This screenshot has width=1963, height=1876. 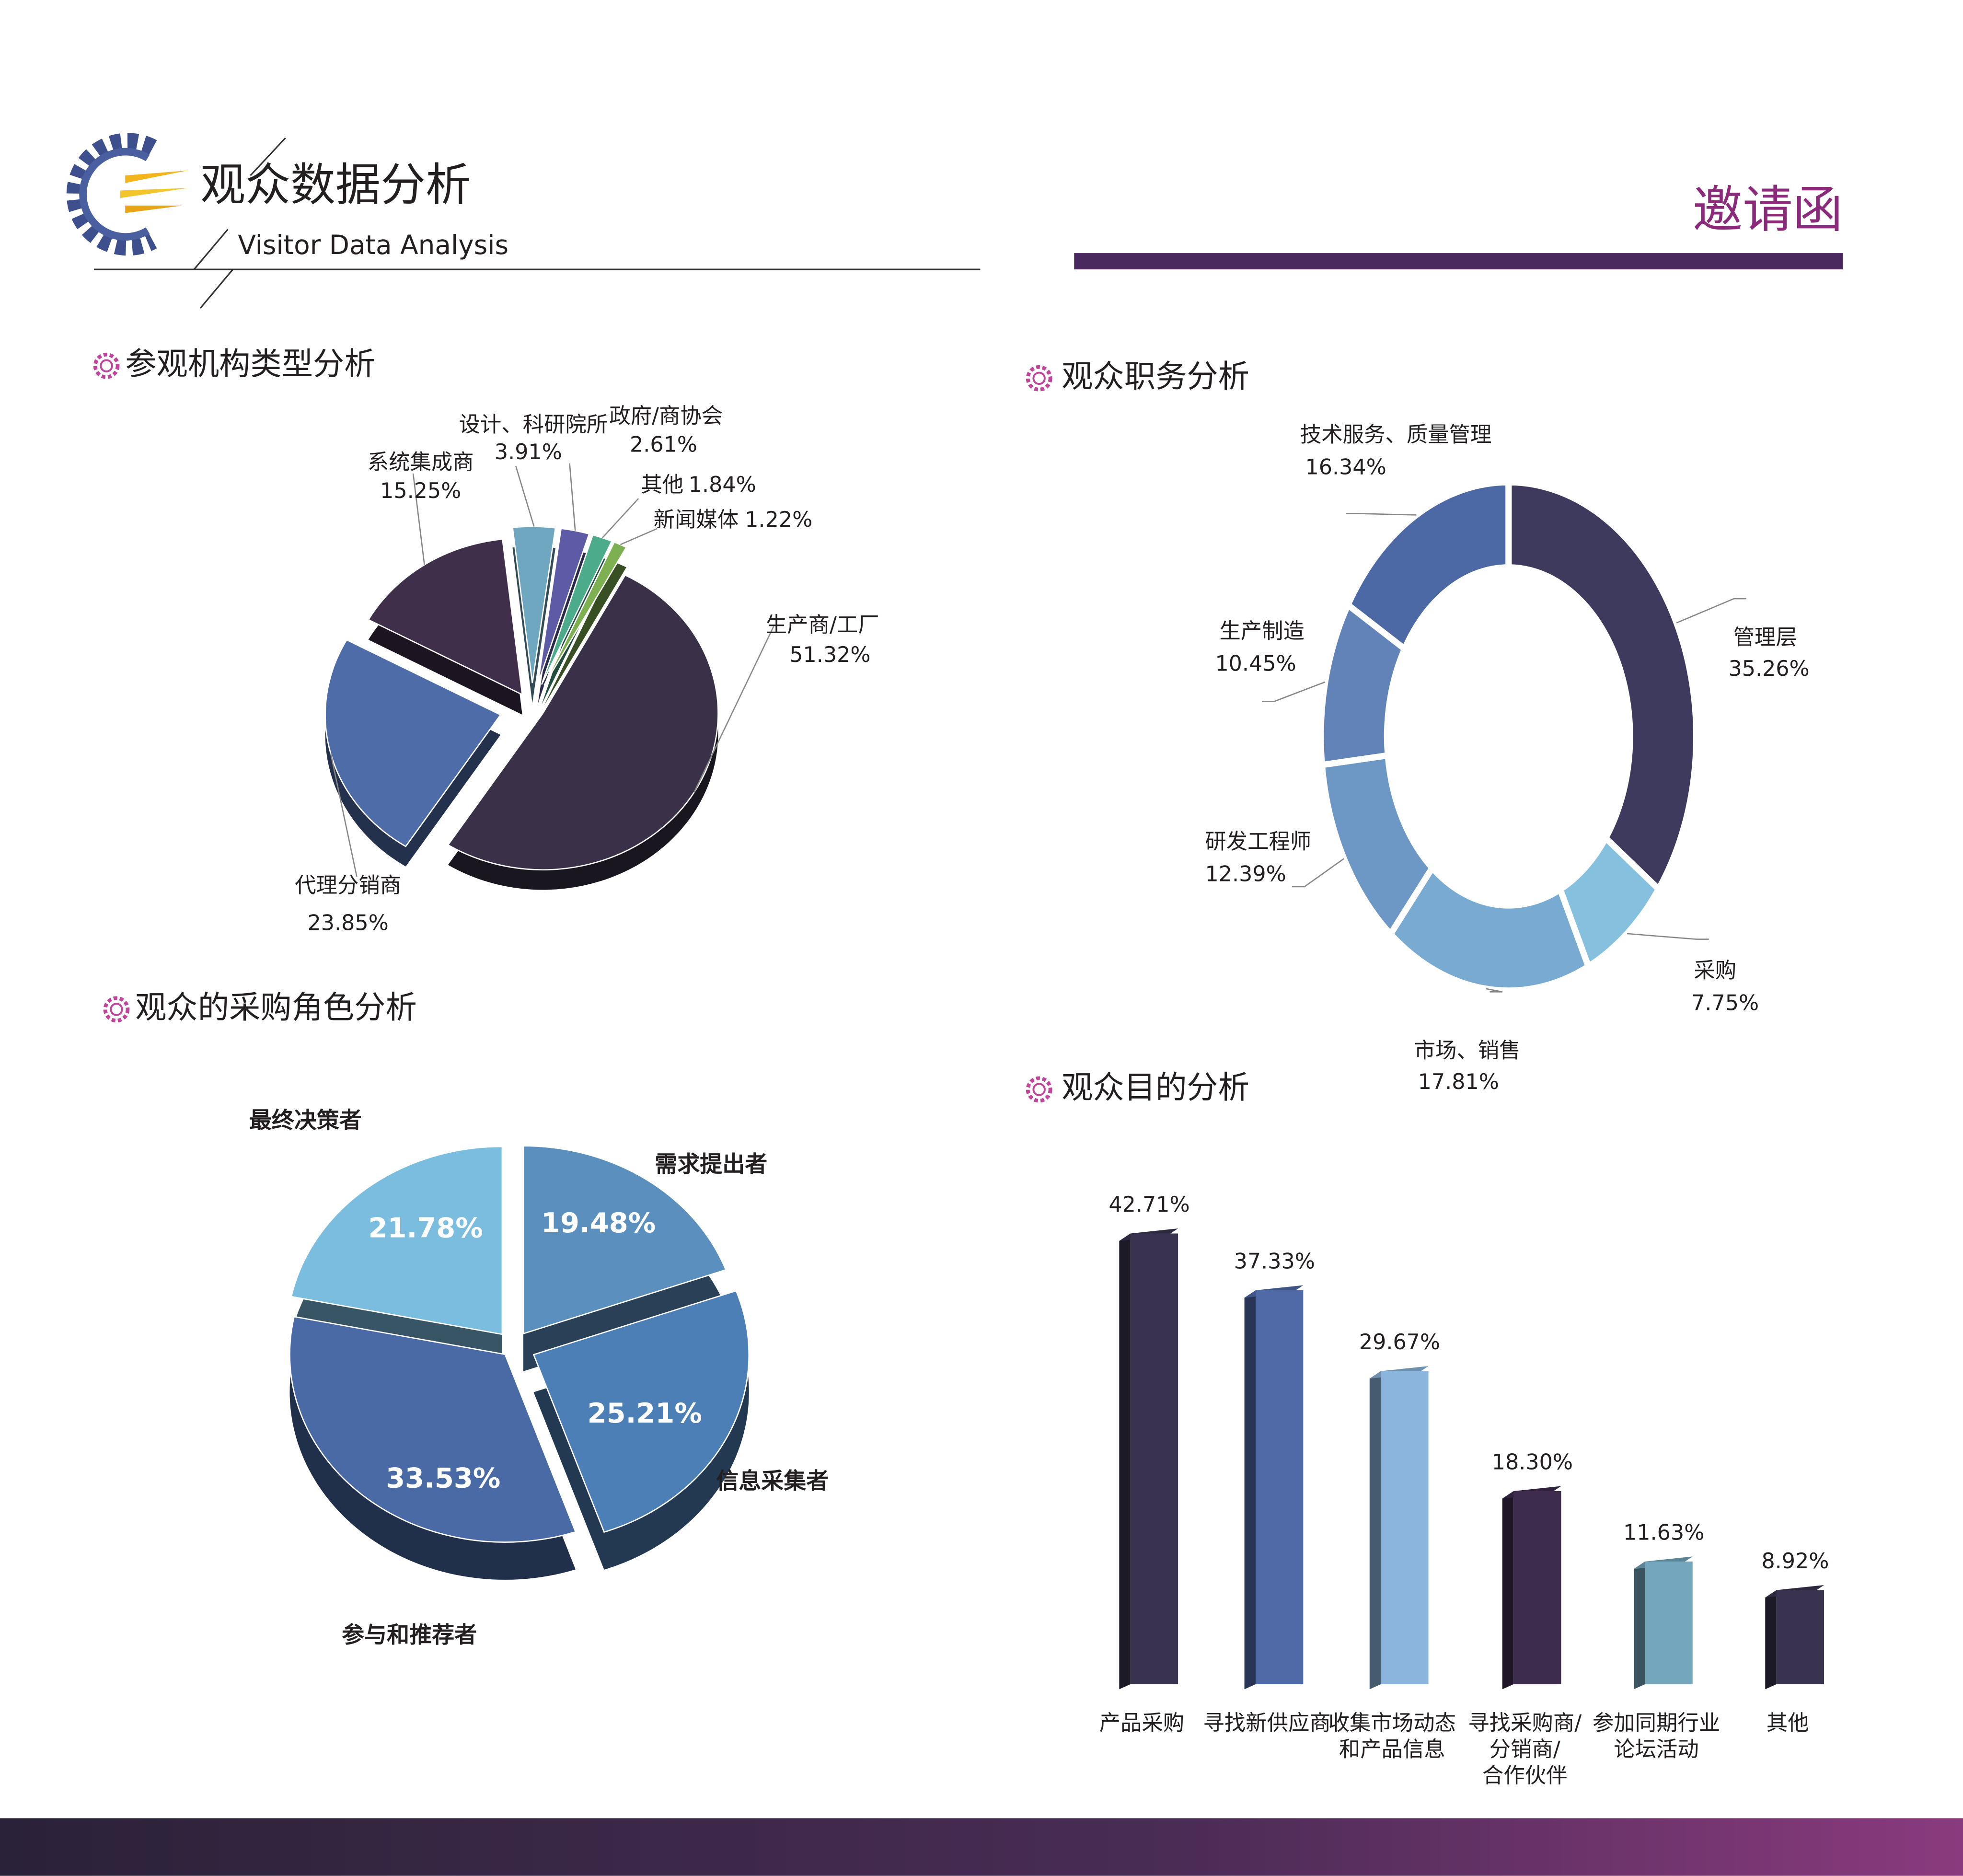 What do you see at coordinates (276, 1007) in the screenshot?
I see `section-title: 观众的采购角色分析` at bounding box center [276, 1007].